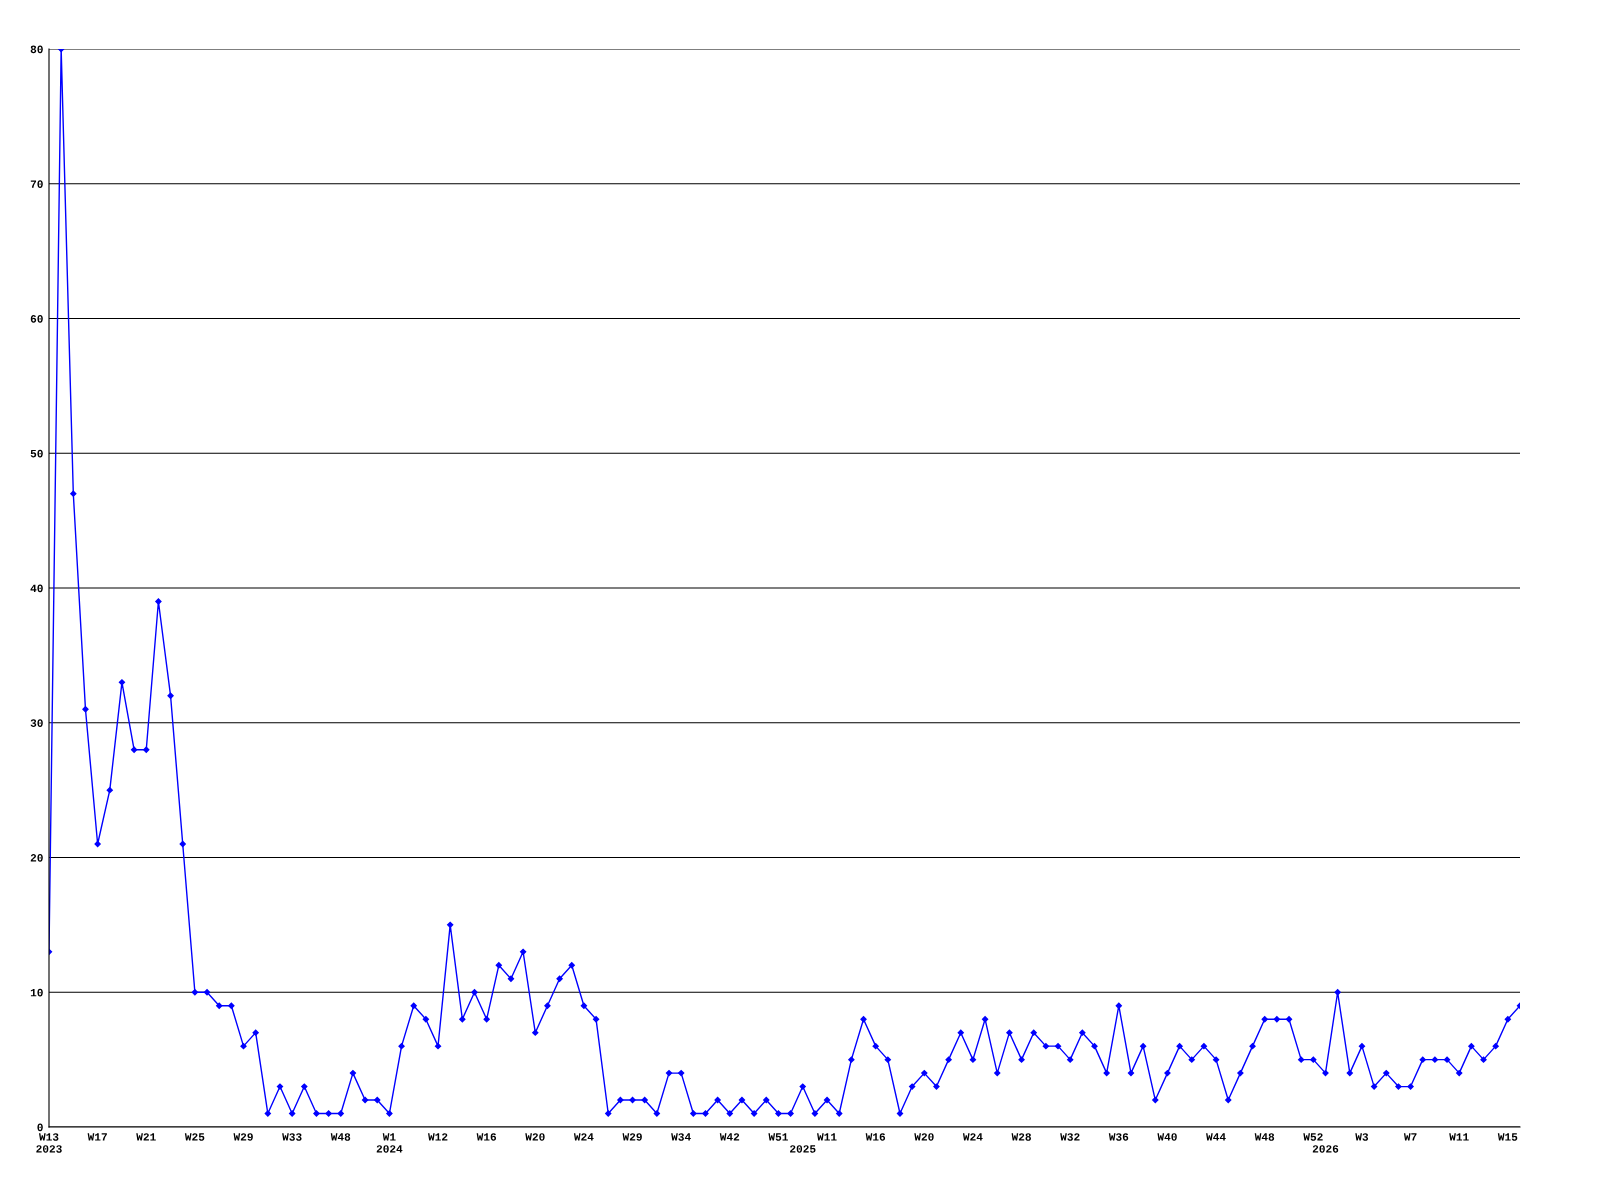  I want to click on y-tick-label: 70, so click(36, 184).